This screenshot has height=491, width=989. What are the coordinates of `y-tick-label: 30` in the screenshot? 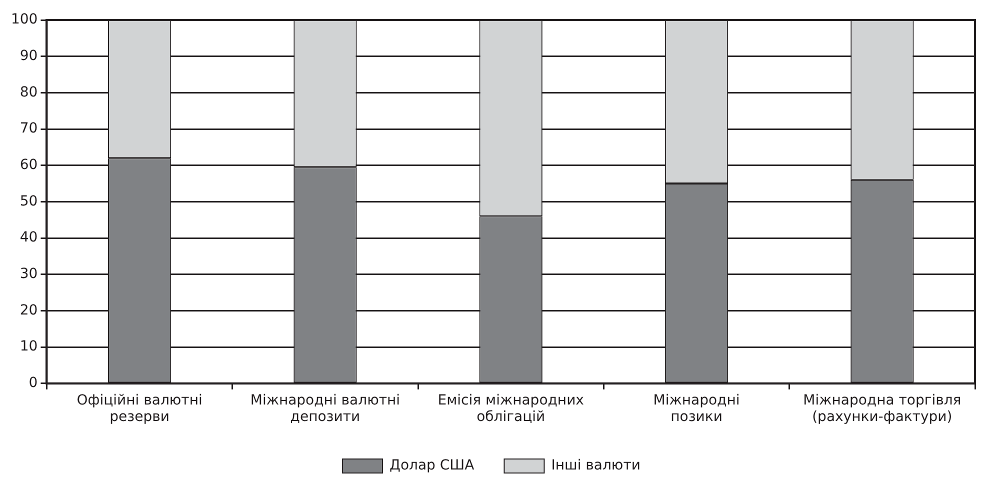 It's located at (29, 274).